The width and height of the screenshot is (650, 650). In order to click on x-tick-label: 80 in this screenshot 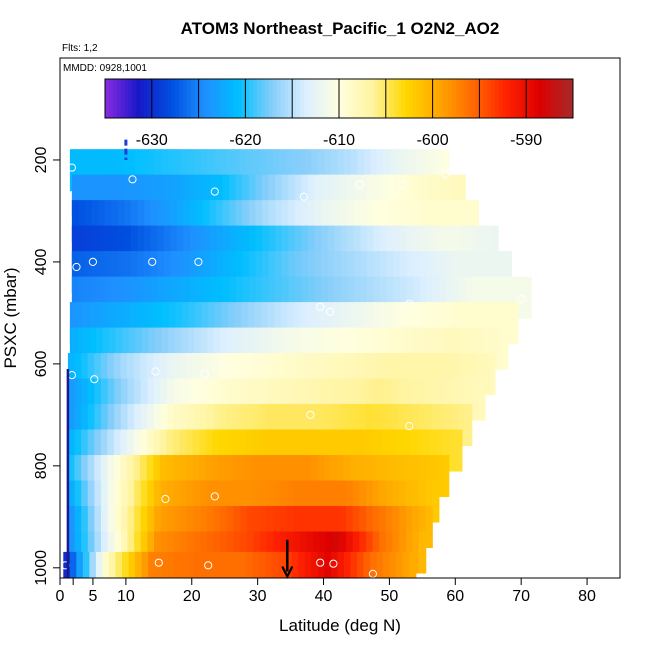, I will do `click(587, 596)`.